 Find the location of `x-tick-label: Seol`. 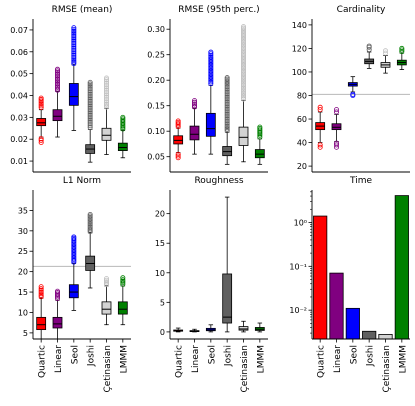

x-tick-label: Seol is located at coordinates (354, 354).